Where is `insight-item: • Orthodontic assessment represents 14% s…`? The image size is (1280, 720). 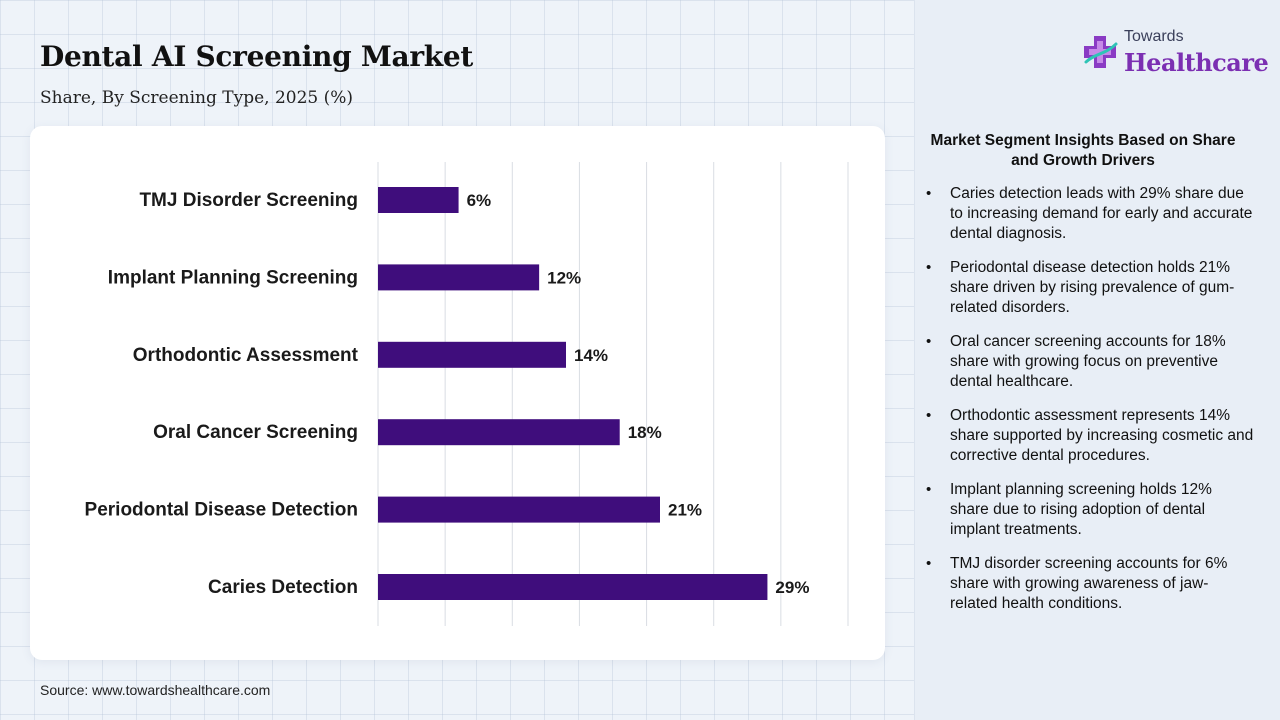 insight-item: • Orthodontic assessment represents 14% s… is located at coordinates (1089, 436).